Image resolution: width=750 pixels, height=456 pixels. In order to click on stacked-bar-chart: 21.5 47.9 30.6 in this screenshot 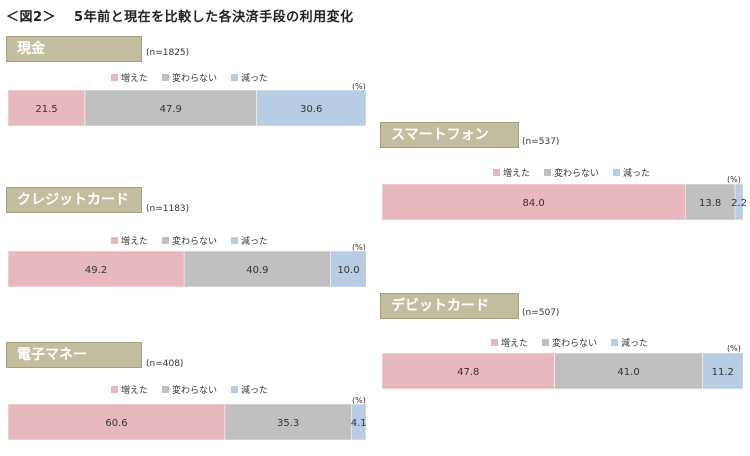, I will do `click(187, 108)`.